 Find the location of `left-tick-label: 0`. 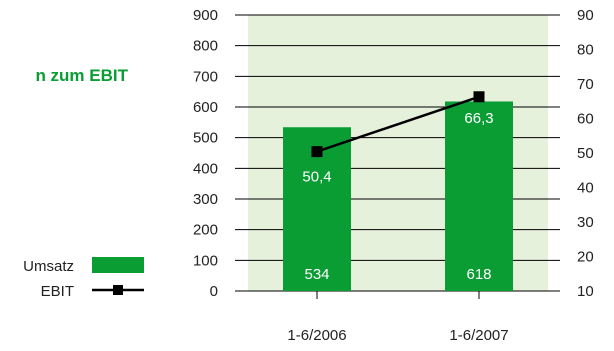

left-tick-label: 0 is located at coordinates (214, 291).